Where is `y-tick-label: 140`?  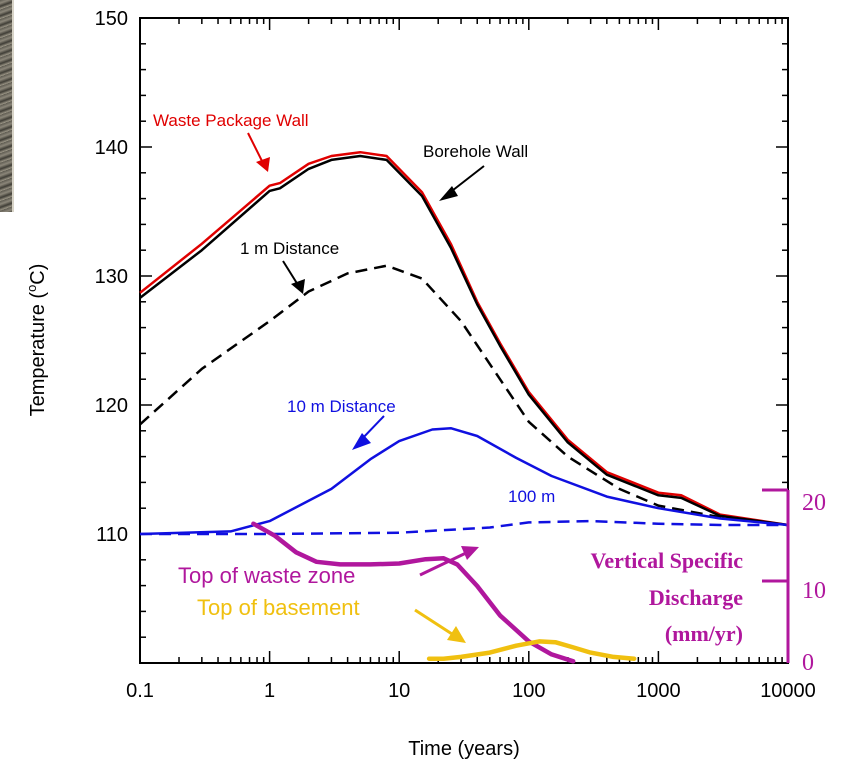
y-tick-label: 140 is located at coordinates (111, 148).